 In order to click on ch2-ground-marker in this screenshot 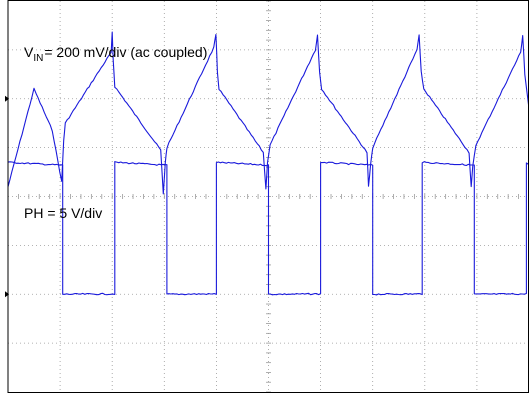, I will do `click(7, 294)`.